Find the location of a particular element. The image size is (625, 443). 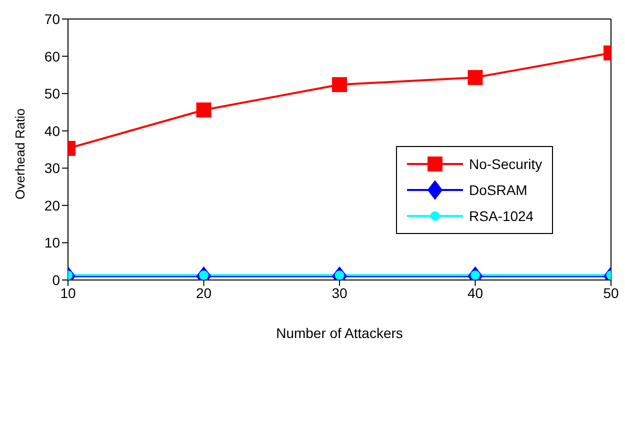

y-tick-label: 60 is located at coordinates (52, 56).